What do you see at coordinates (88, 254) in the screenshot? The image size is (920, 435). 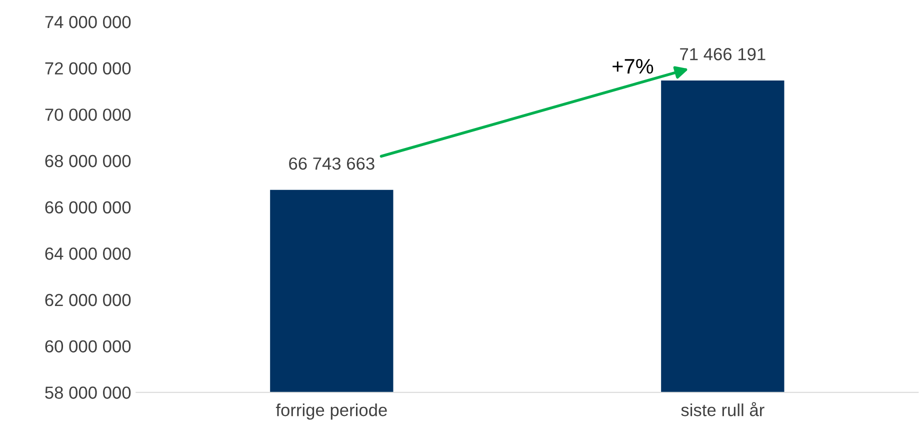 I see `y-tick-label: 64 000 000` at bounding box center [88, 254].